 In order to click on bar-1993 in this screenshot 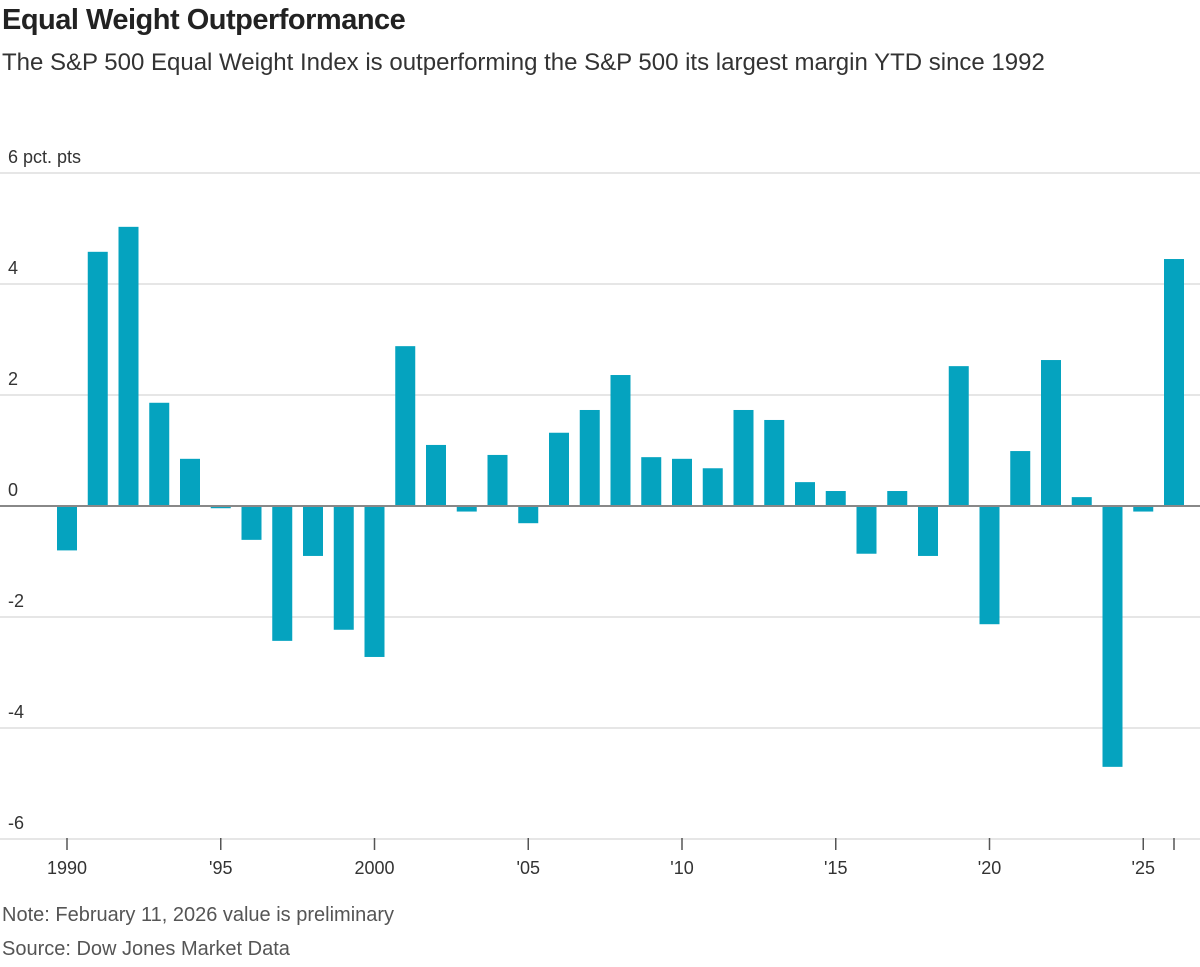, I will do `click(159, 454)`.